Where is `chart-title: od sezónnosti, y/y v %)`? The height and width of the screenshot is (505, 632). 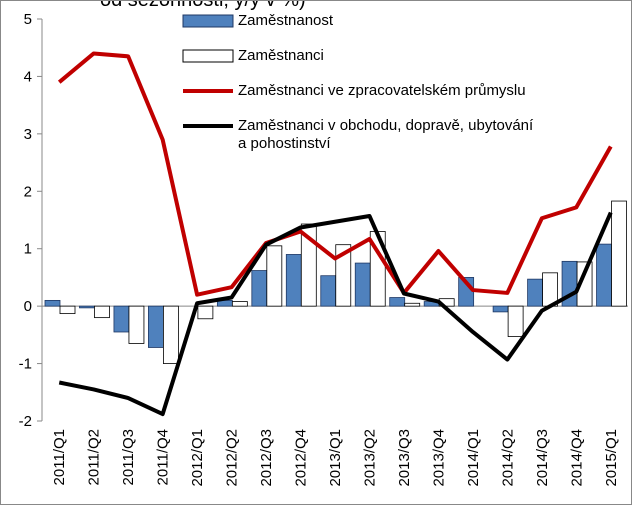
chart-title: od sezónnosti, y/y v %) is located at coordinates (203, 5).